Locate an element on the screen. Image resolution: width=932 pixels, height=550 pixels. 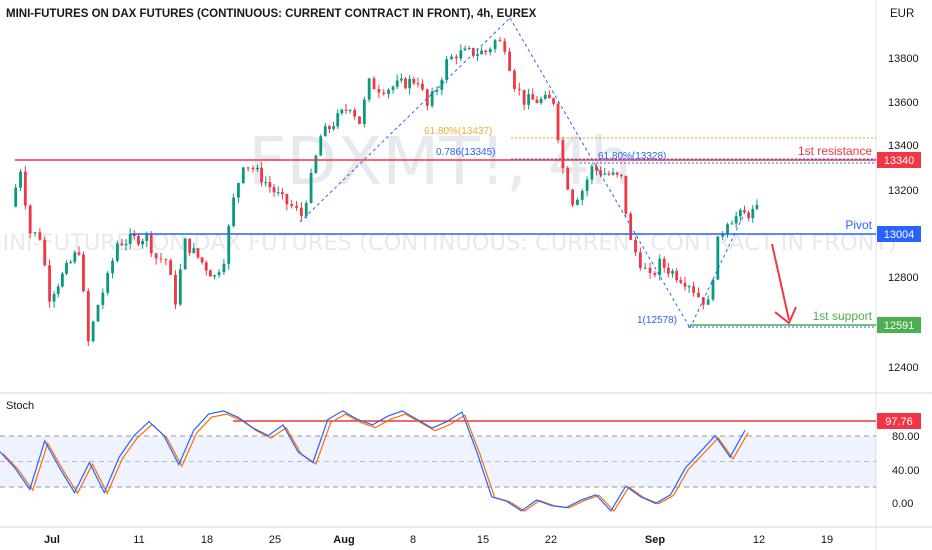
price-tick: 13400 is located at coordinates (903, 146).